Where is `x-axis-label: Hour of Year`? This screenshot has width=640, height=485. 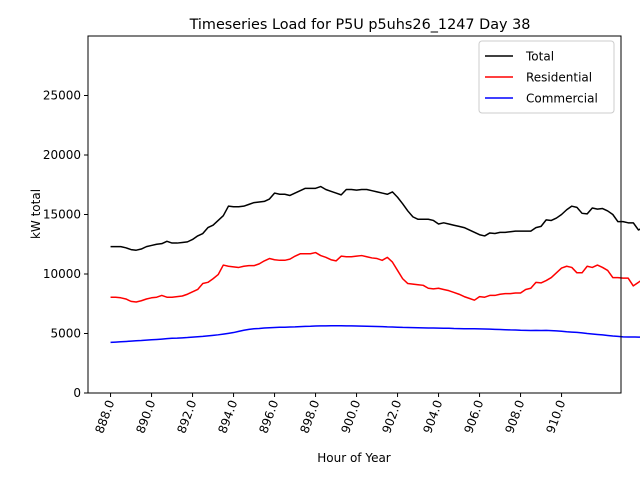 x-axis-label: Hour of Year is located at coordinates (354, 458).